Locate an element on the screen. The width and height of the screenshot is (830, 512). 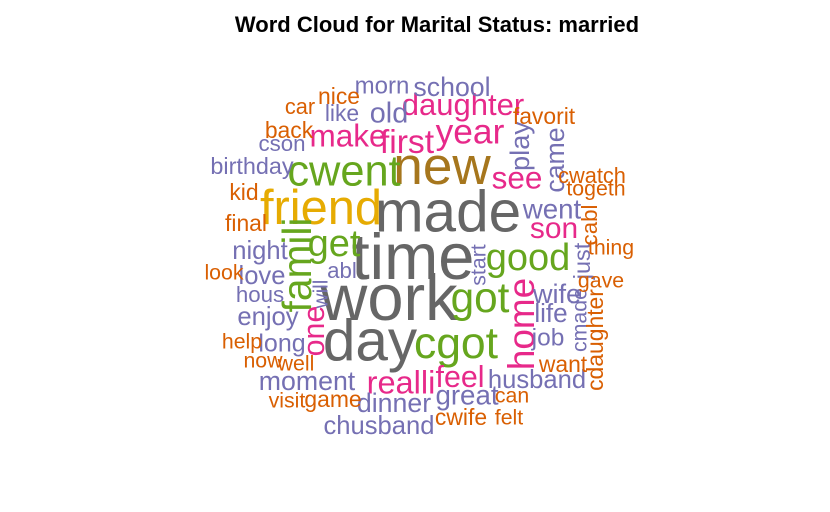
word-night: night is located at coordinates (260, 251).